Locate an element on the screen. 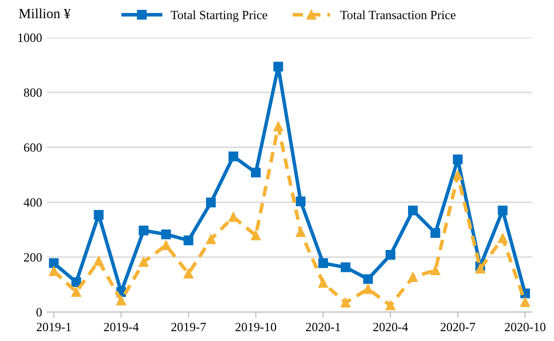  y-tick-label: 400 is located at coordinates (33, 202).